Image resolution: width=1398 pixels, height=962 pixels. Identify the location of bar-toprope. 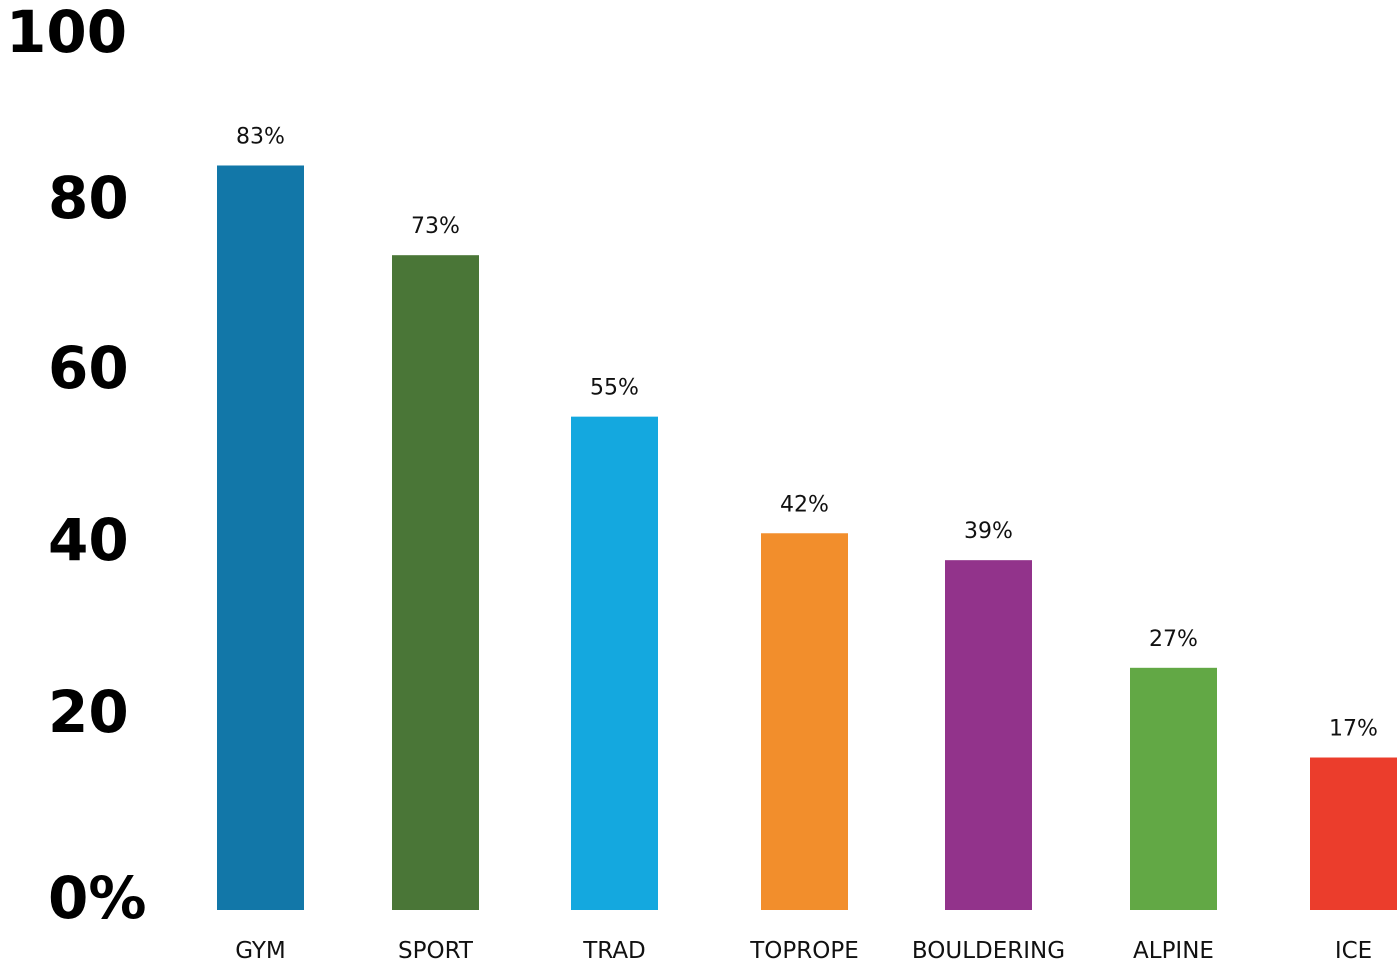
(804, 721).